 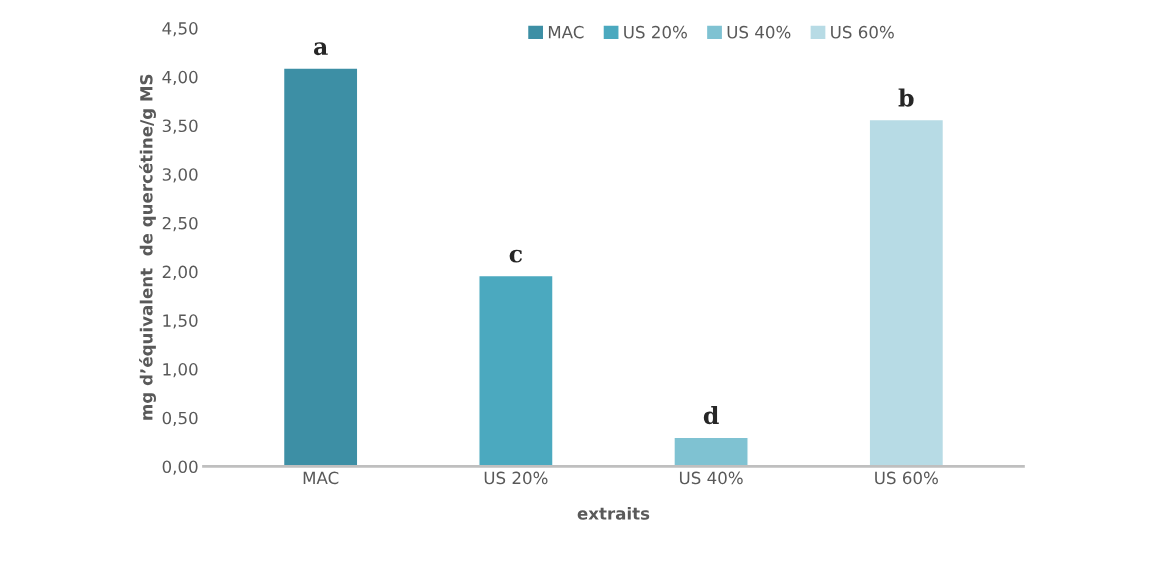 What do you see at coordinates (180, 29) in the screenshot?
I see `y-tick-label: 4,50` at bounding box center [180, 29].